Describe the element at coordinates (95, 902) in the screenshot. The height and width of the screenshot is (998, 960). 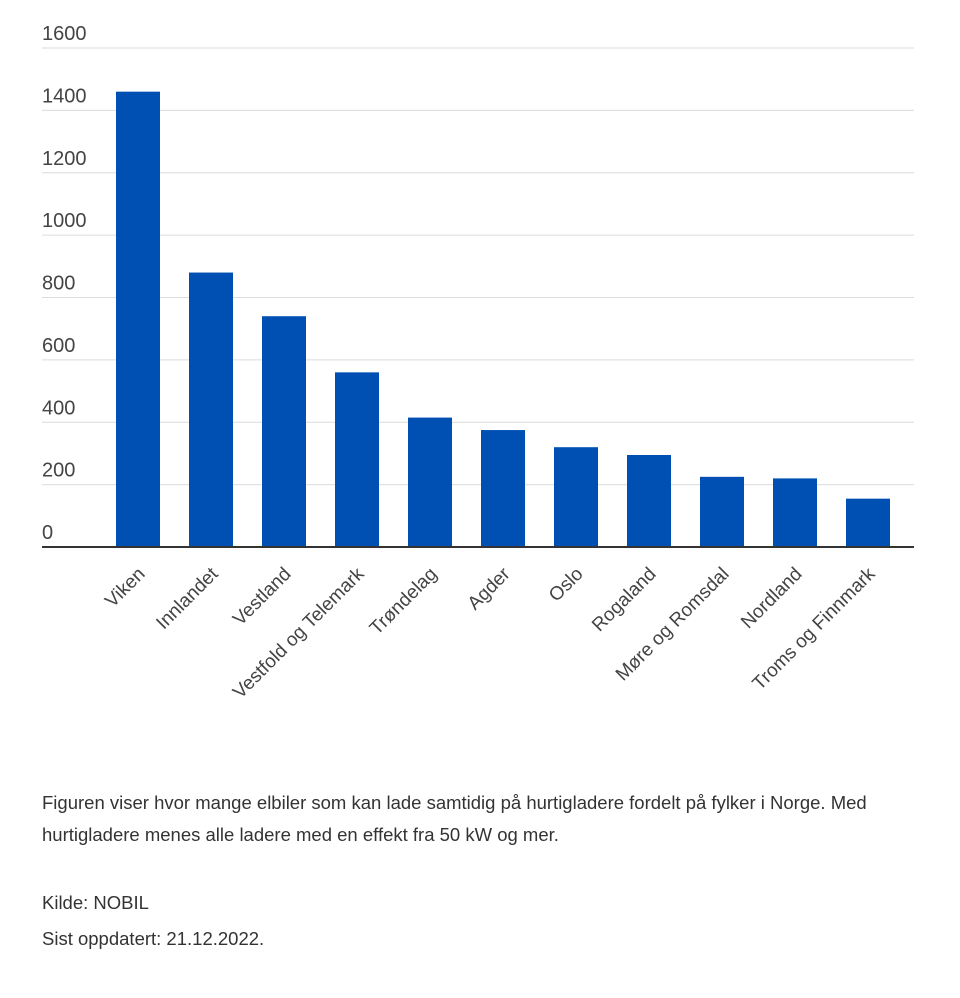
I see `chart-source: Kilde: NOBIL` at that location.